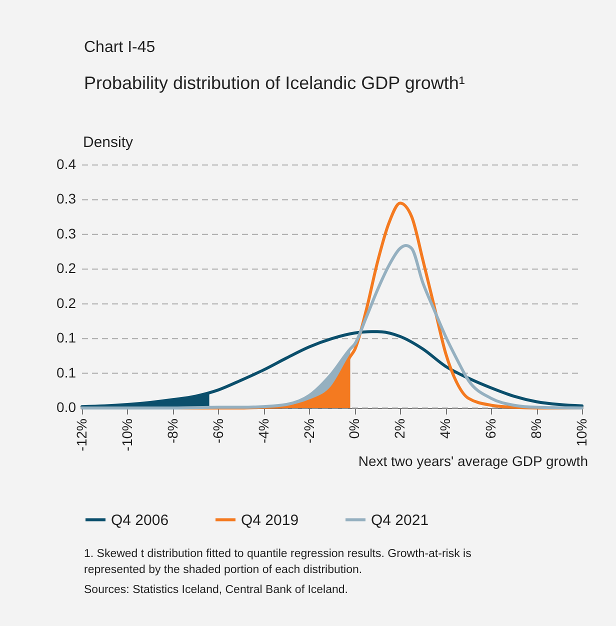  I want to click on x-tick-label: -6%, so click(218, 431).